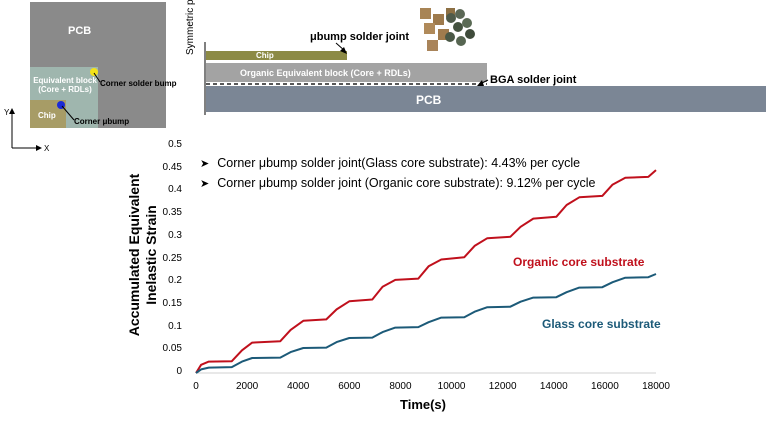  What do you see at coordinates (175, 190) in the screenshot?
I see `y-tick-label: 0.4` at bounding box center [175, 190].